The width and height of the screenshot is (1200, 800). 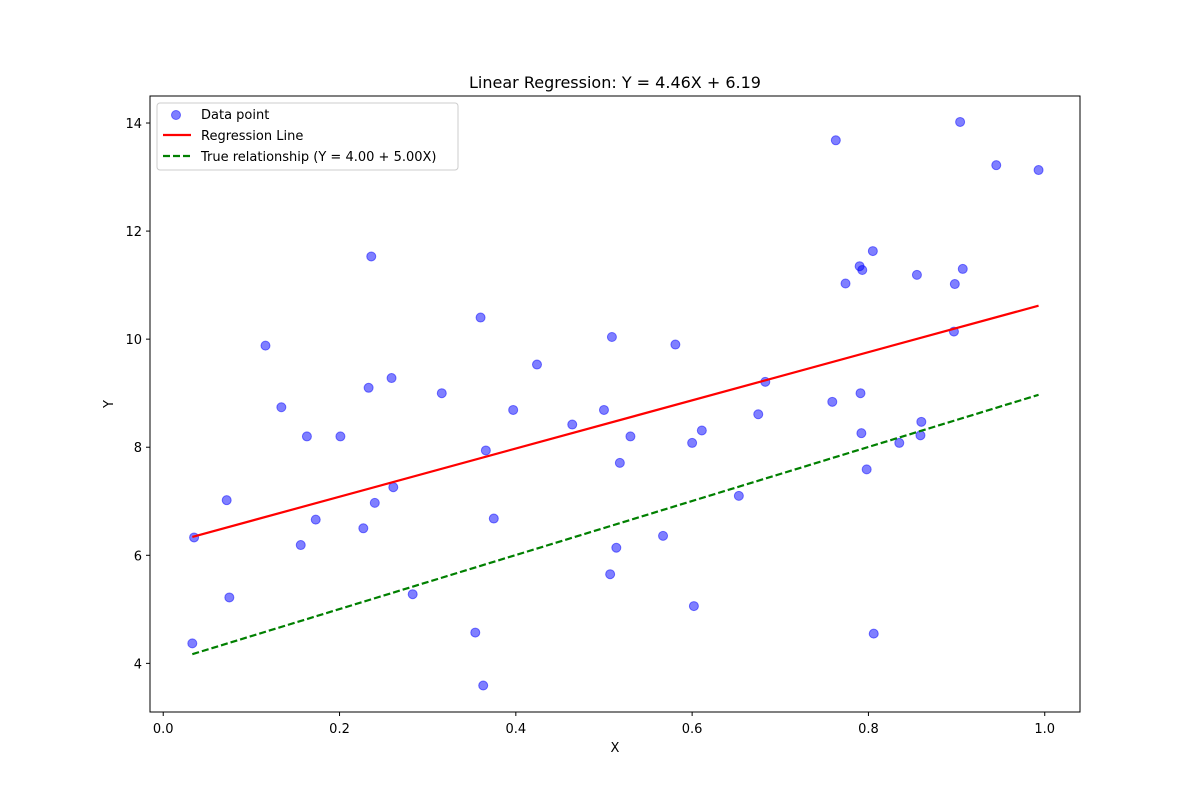 What do you see at coordinates (235, 115) in the screenshot?
I see `legend-label-data-point: Data point` at bounding box center [235, 115].